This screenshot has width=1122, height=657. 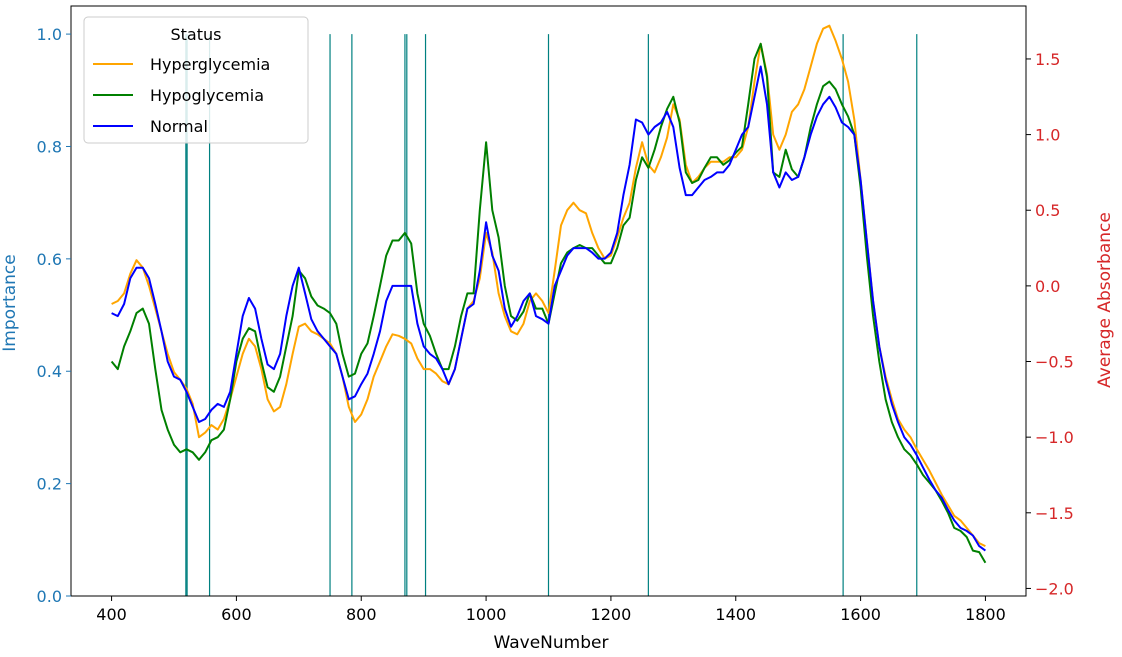 What do you see at coordinates (611, 614) in the screenshot?
I see `x-tick-label: 1200` at bounding box center [611, 614].